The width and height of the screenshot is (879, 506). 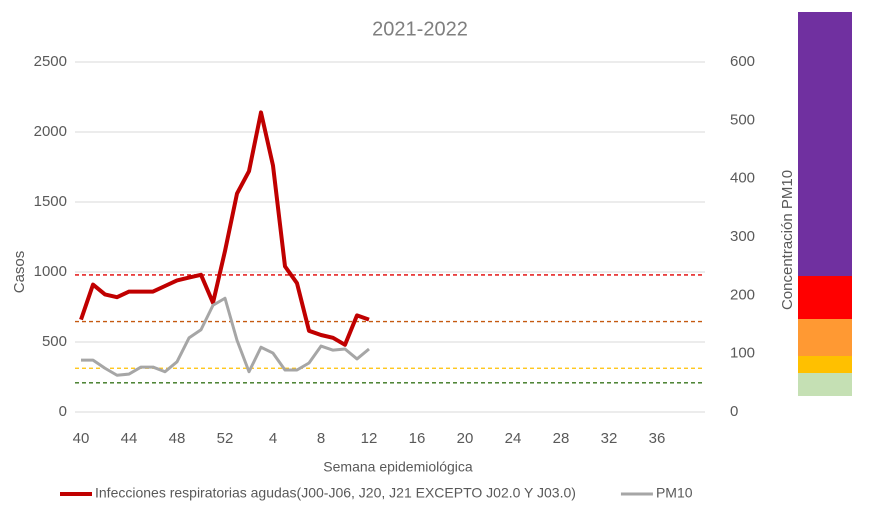 What do you see at coordinates (609, 438) in the screenshot?
I see `x-tick-label: 32` at bounding box center [609, 438].